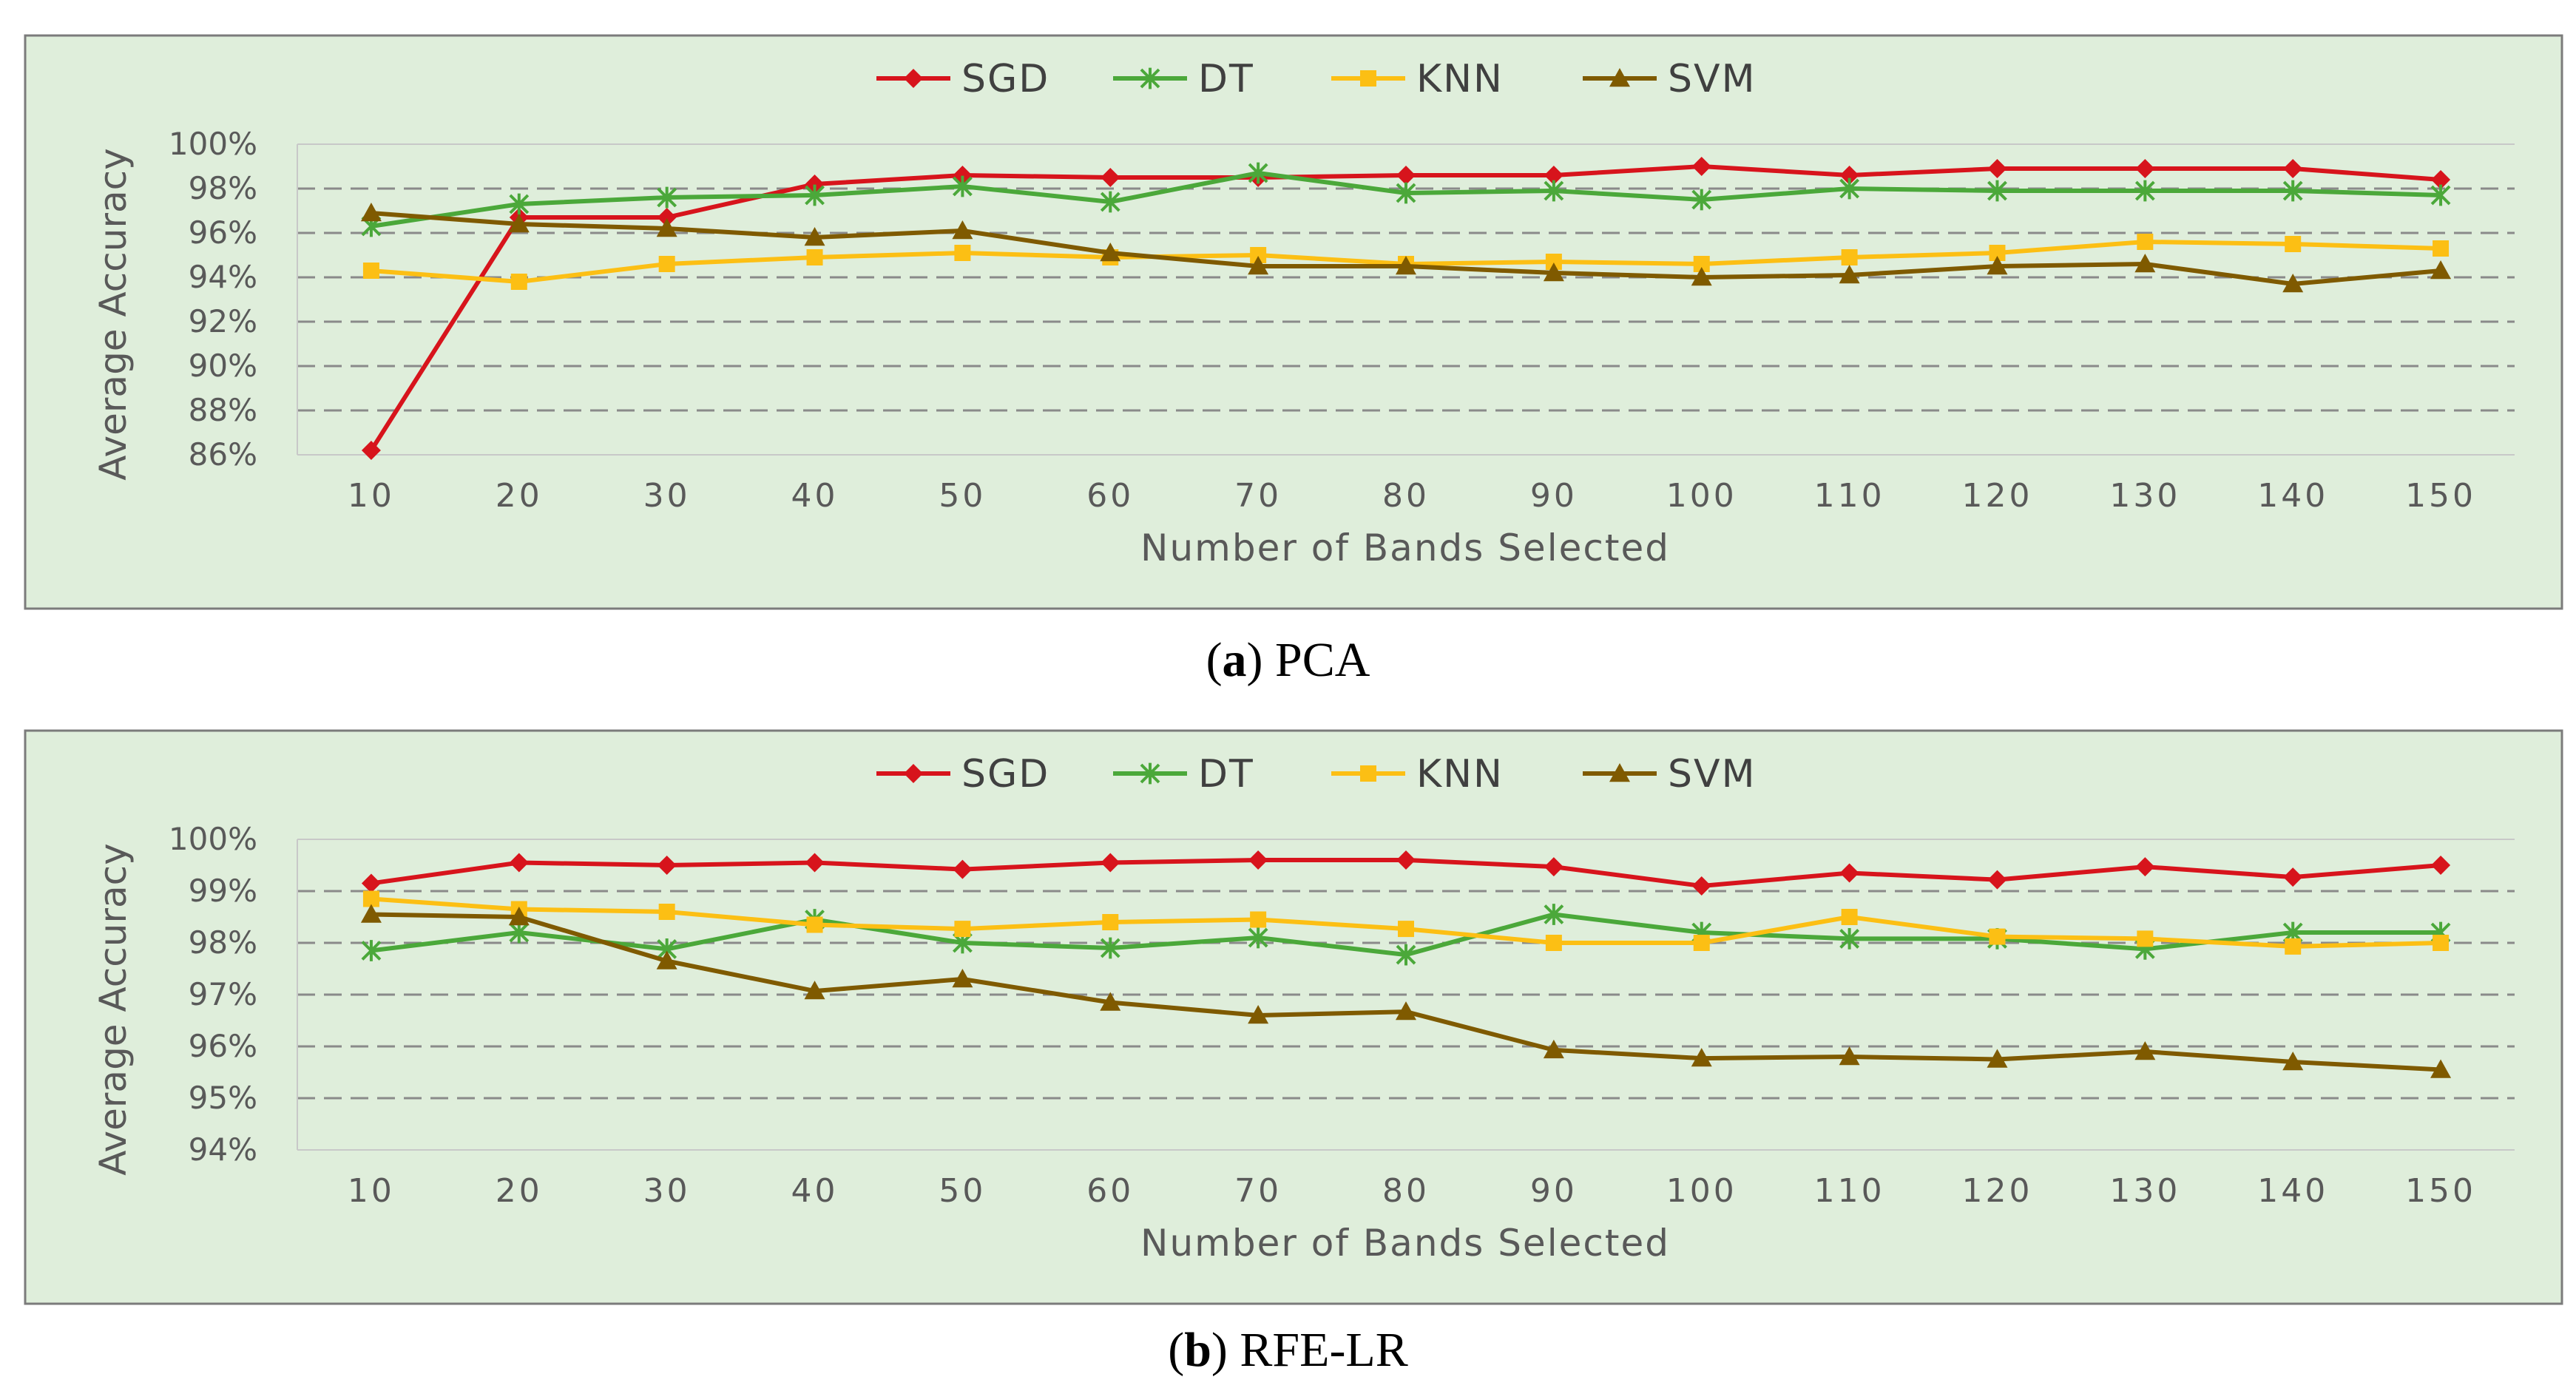 This screenshot has width=2576, height=1391. Describe the element at coordinates (1110, 496) in the screenshot. I see `x-tick-label: 60` at that location.